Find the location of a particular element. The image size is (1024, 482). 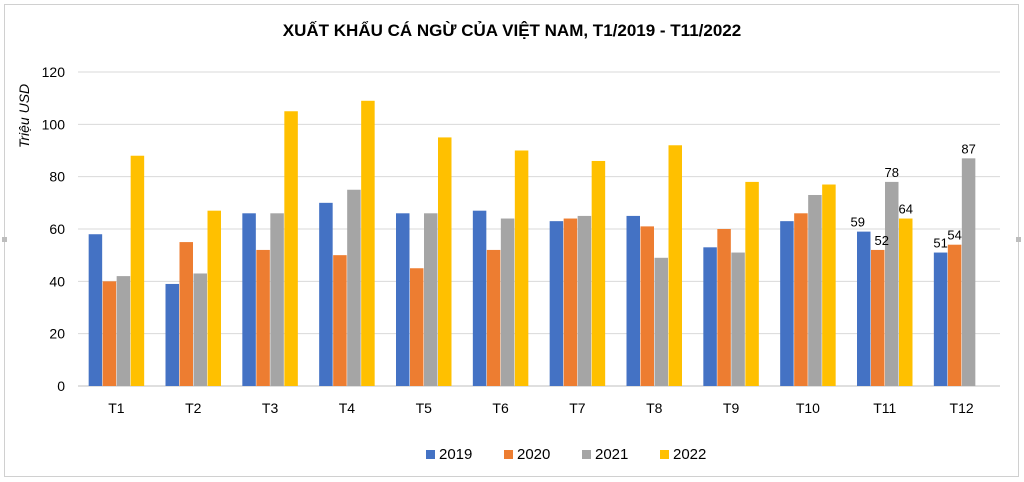

bar-T12-2019 is located at coordinates (940, 319).